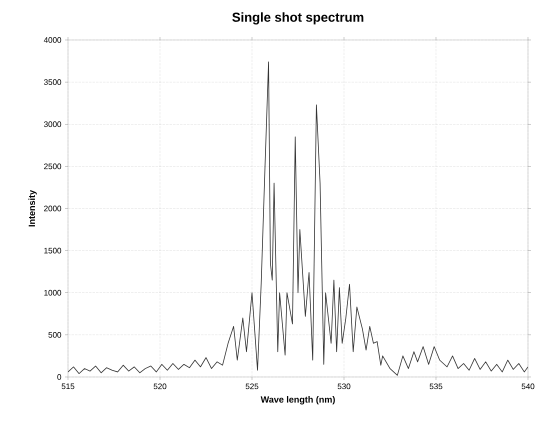 This screenshot has width=539, height=427. Describe the element at coordinates (297, 400) in the screenshot. I see `x-axis-title: Wave length (nm)` at that location.